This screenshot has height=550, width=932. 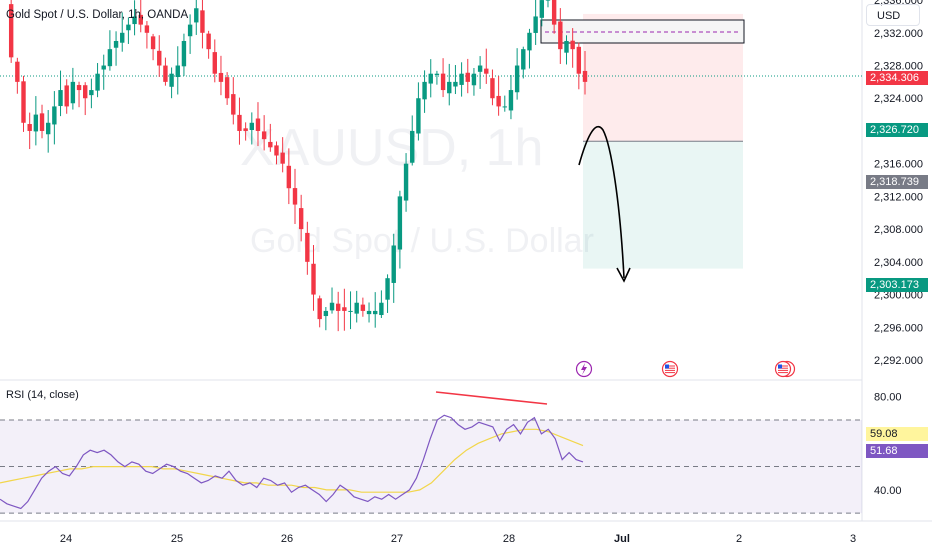 I want to click on currency-button: USD, so click(x=893, y=15).